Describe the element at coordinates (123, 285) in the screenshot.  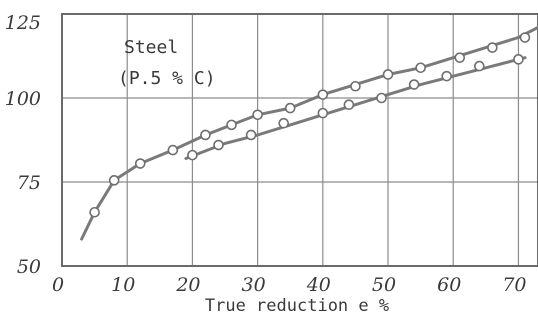
I see `x-tick-label-1: 10` at that location.